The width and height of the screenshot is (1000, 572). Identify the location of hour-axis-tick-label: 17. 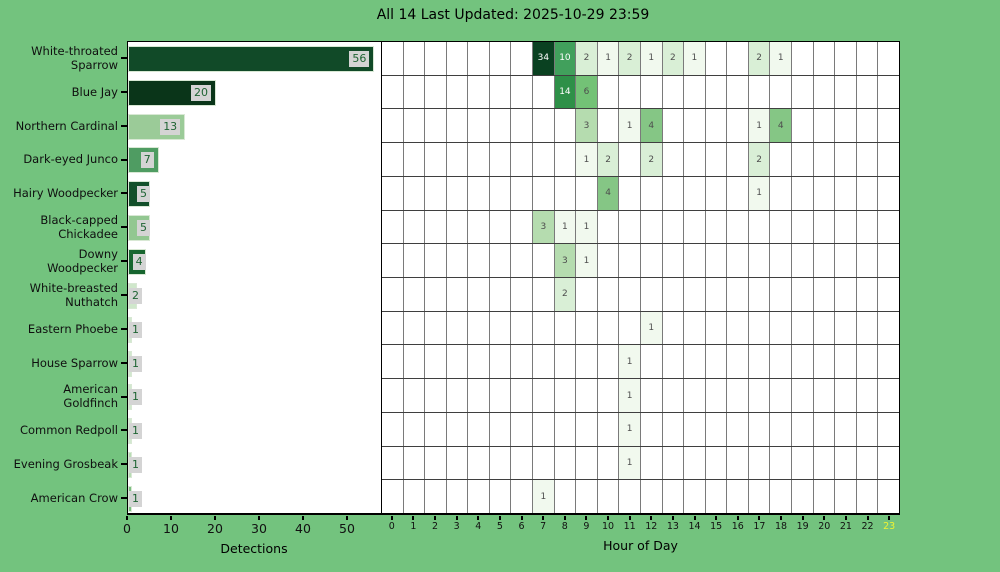
(759, 526).